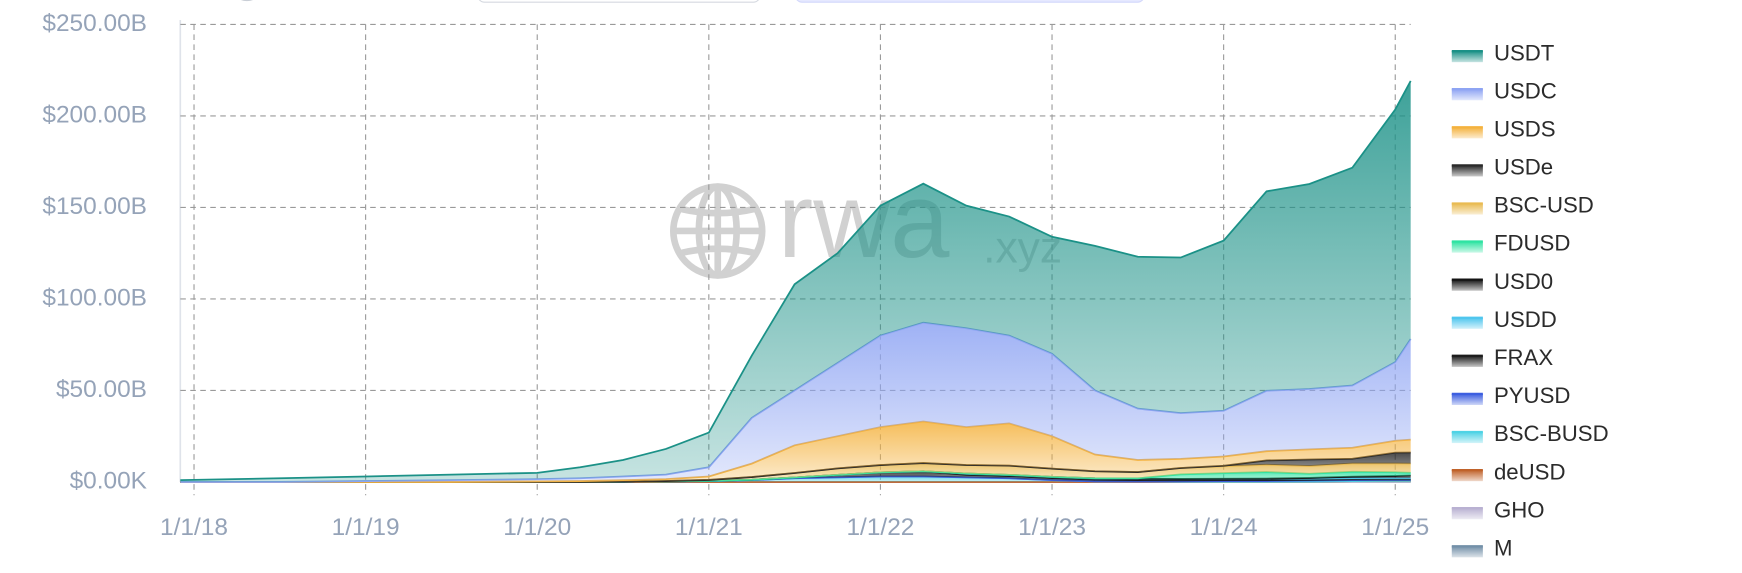  What do you see at coordinates (1503, 547) in the screenshot?
I see `legend-label: M` at bounding box center [1503, 547].